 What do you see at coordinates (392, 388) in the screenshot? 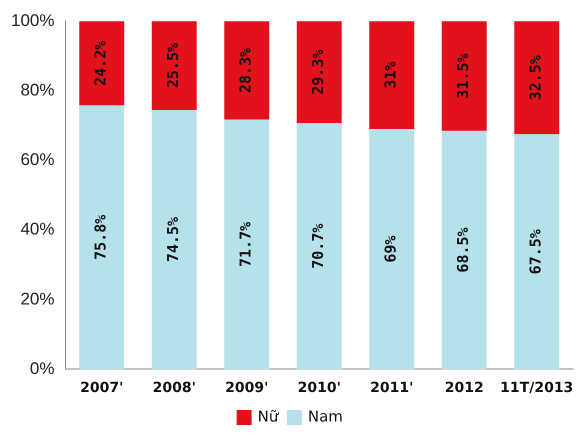
I see `x-tick-label: 2011'` at bounding box center [392, 388].